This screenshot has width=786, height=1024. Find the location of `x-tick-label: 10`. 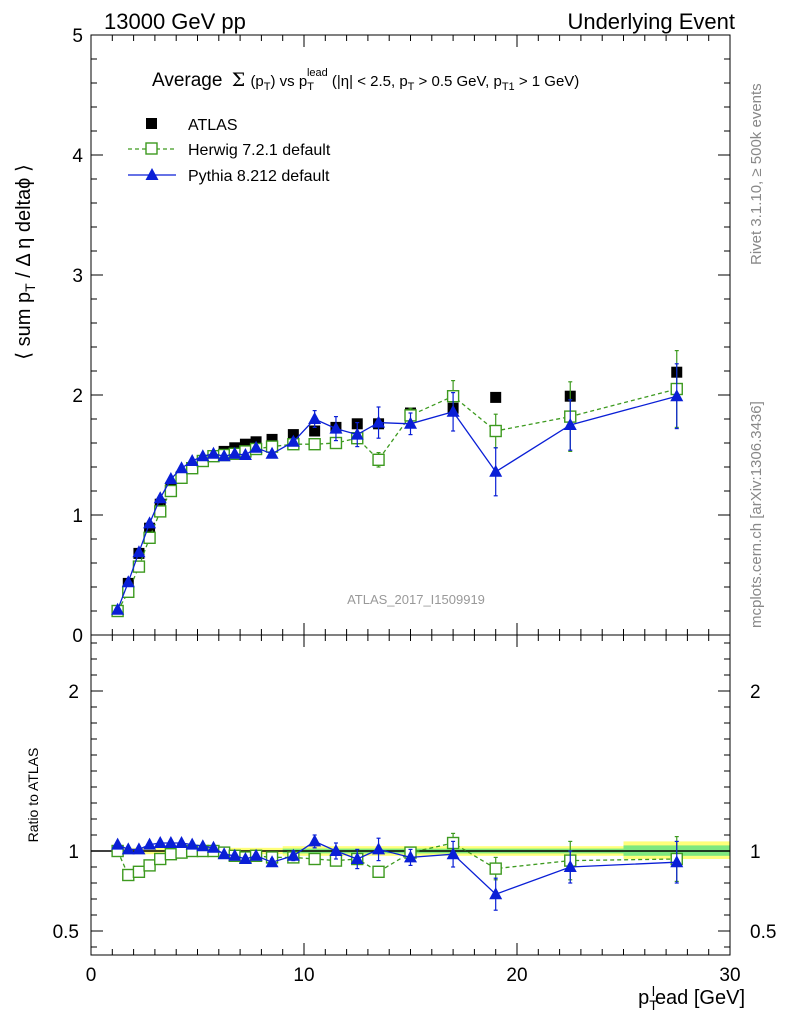

x-tick-label: 10 is located at coordinates (303, 975).